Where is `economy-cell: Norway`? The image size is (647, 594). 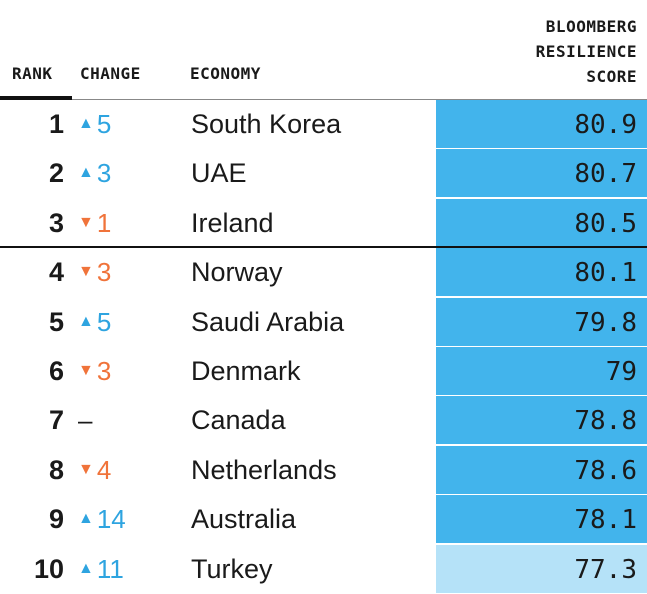
economy-cell: Norway is located at coordinates (237, 272).